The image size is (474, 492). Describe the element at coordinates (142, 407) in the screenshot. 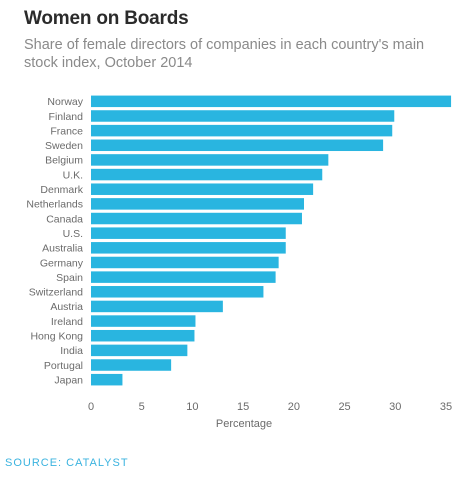

I see `x-tick-label: 5` at that location.